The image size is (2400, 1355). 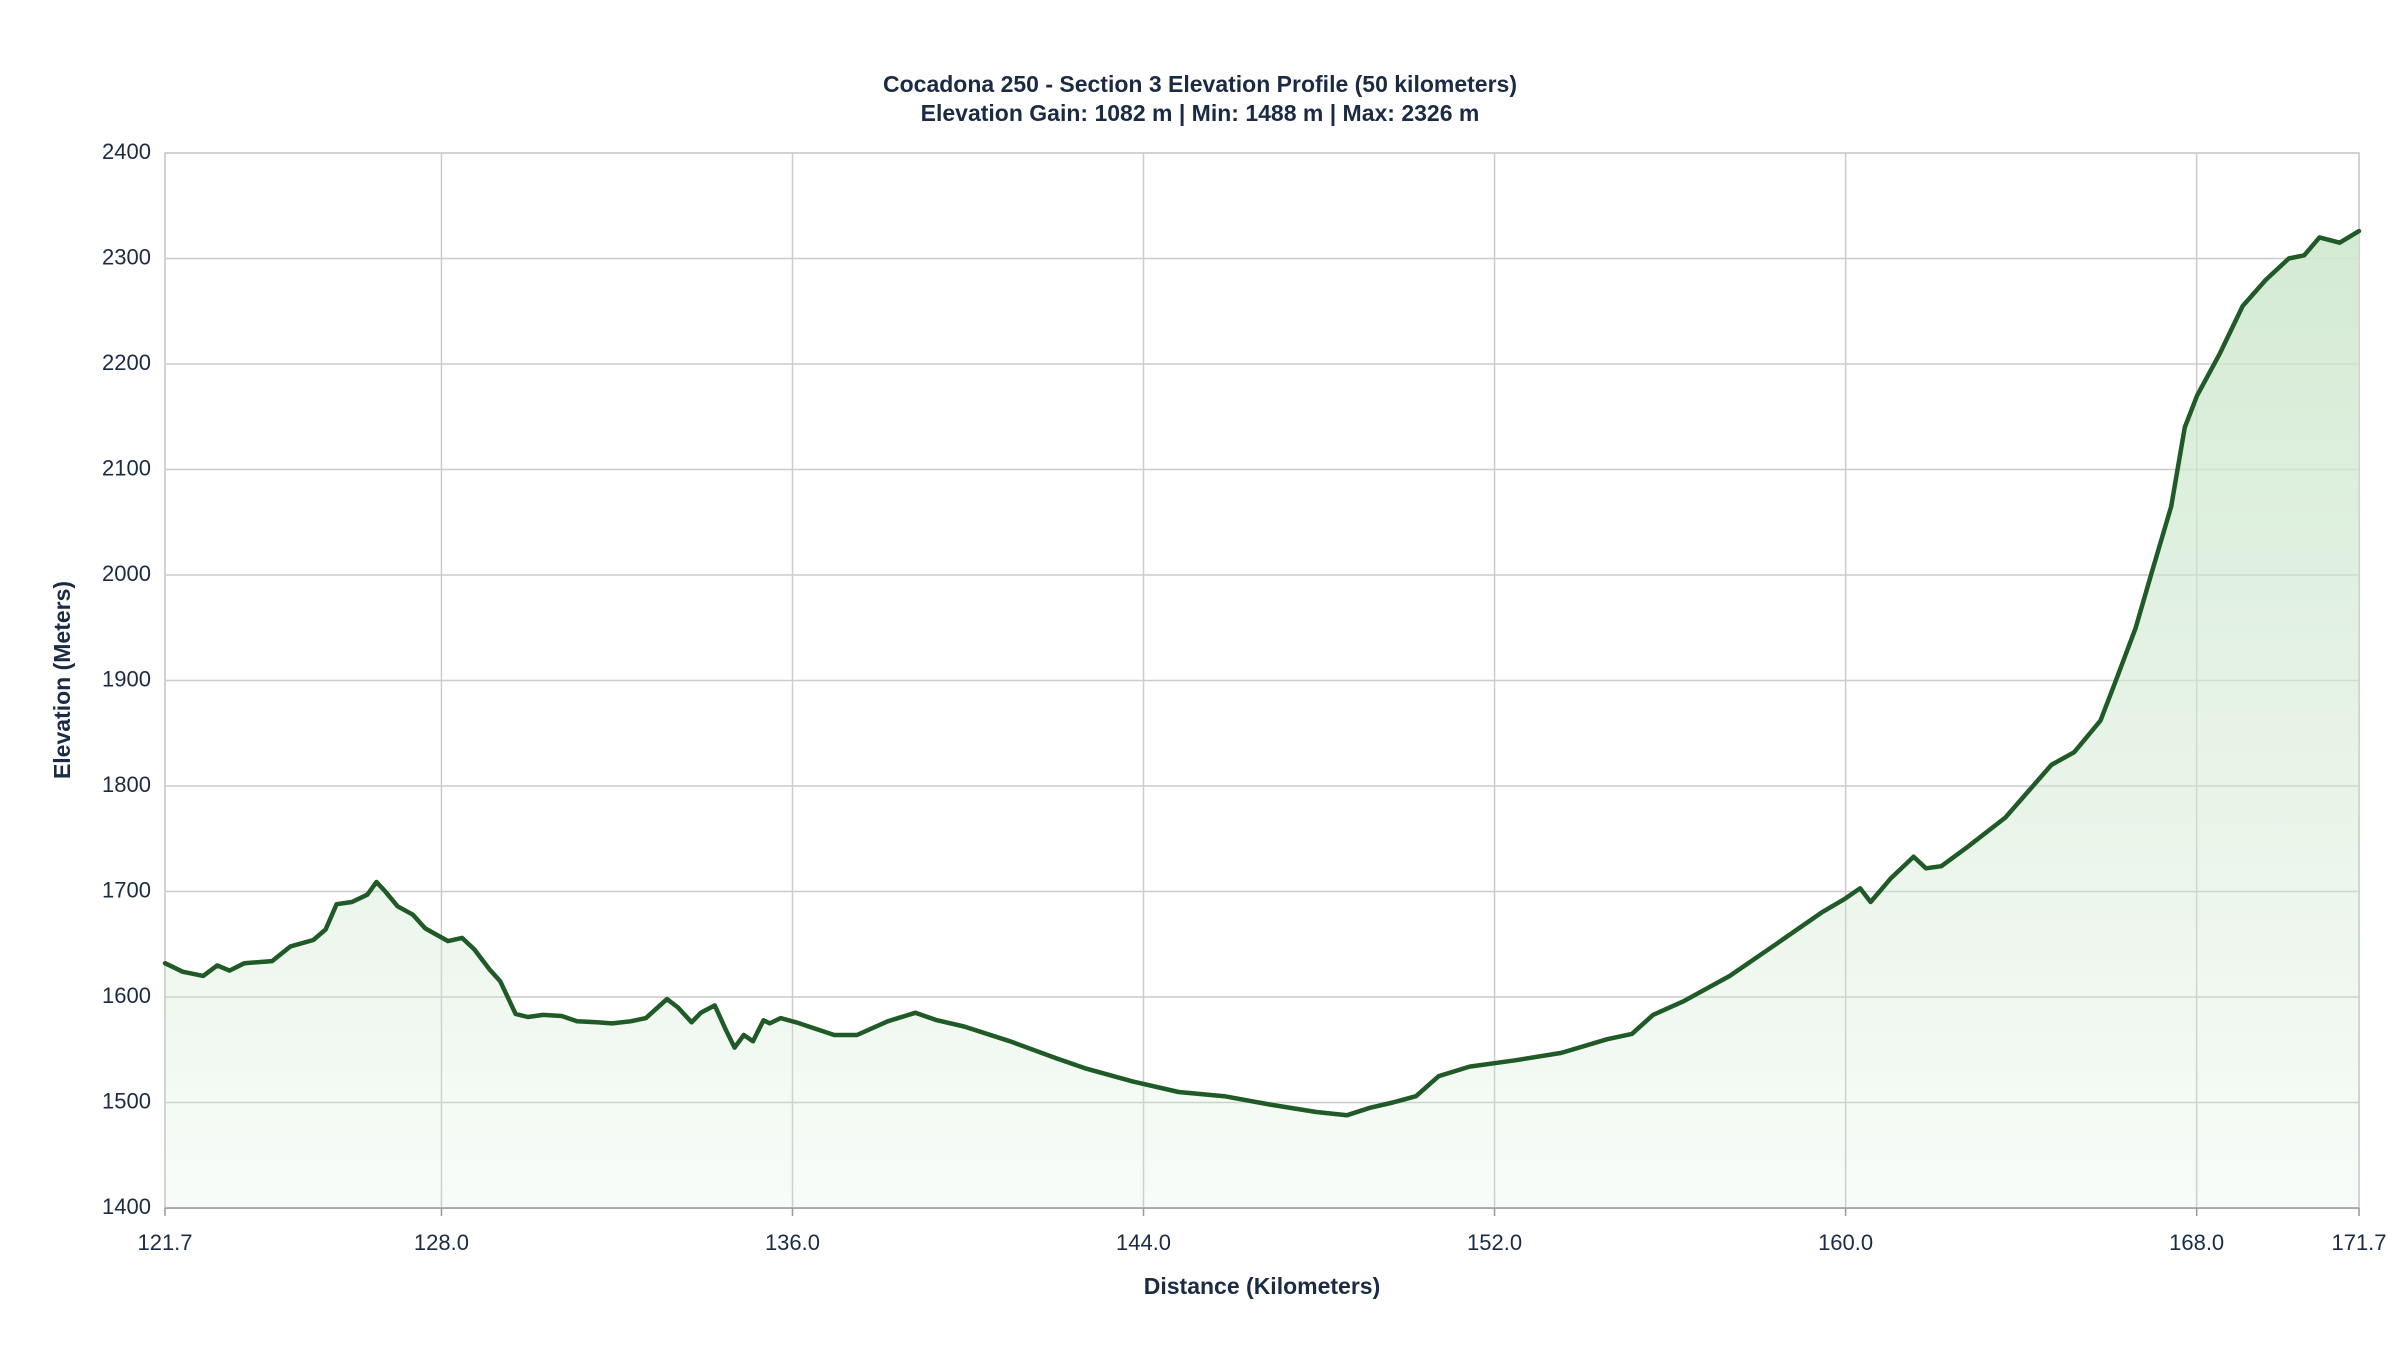 I want to click on x-tick-label: 171.7, so click(x=2358, y=1242).